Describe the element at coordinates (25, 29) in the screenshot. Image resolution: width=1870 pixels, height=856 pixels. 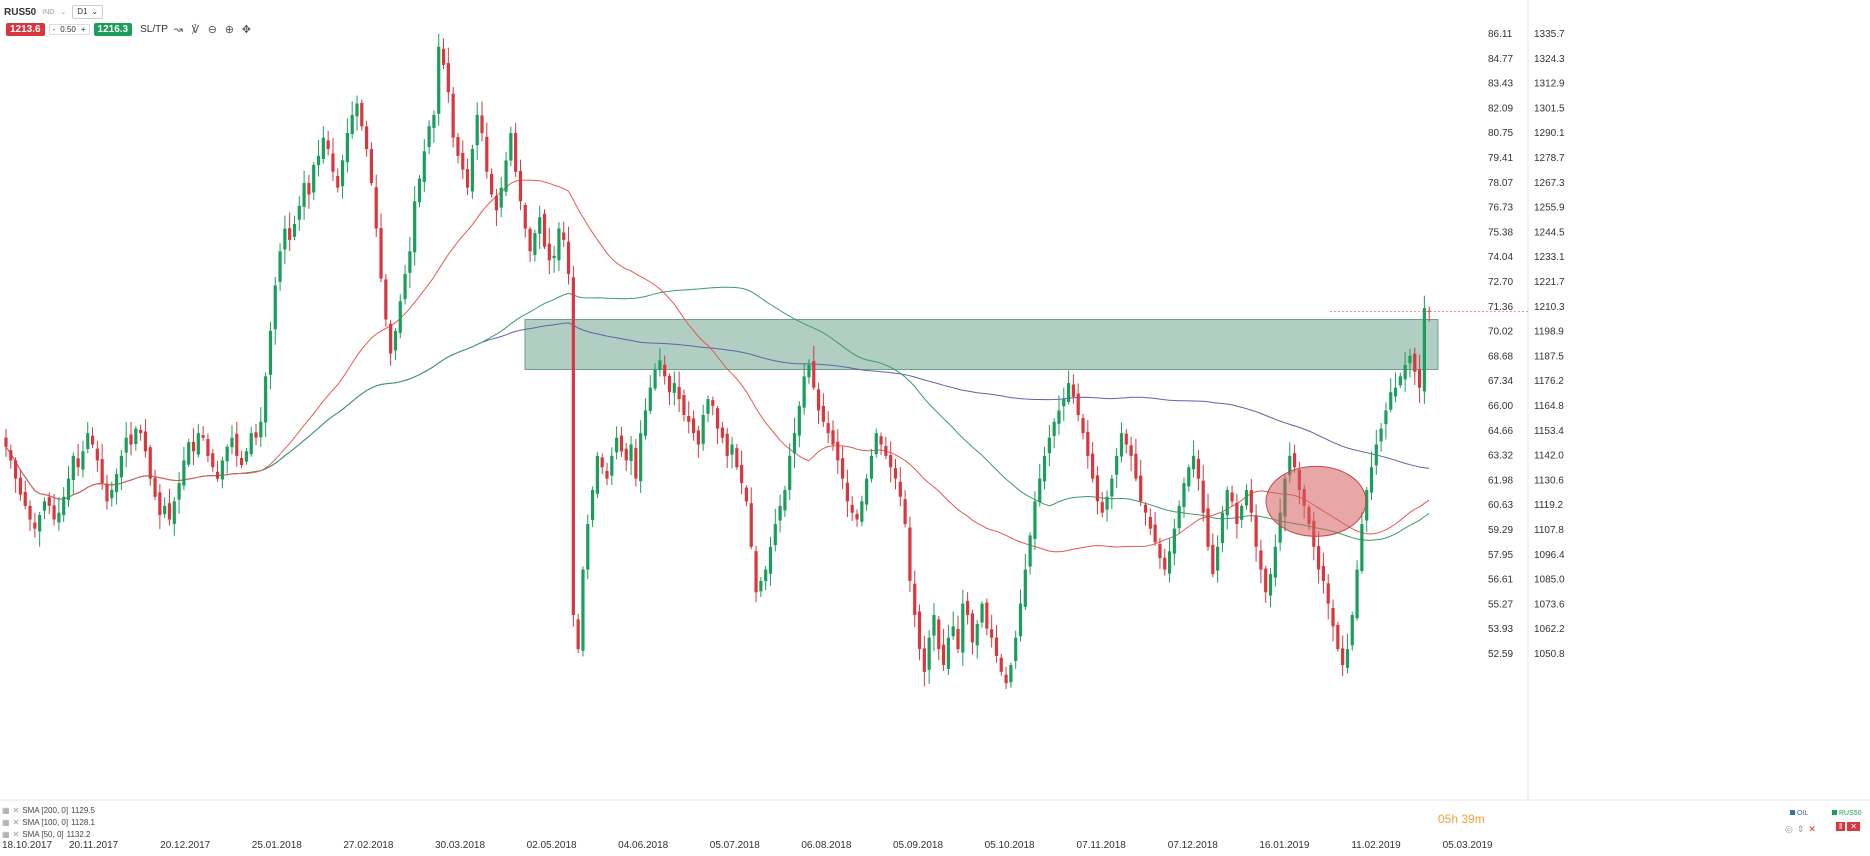
I see `sell-button: 1213.6` at that location.